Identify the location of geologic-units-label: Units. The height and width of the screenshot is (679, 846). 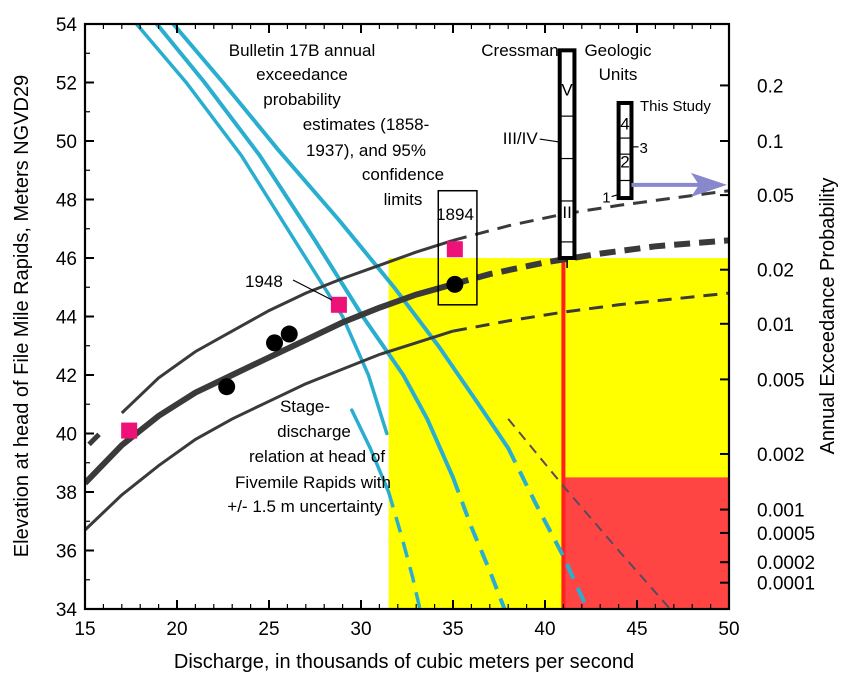
(618, 74).